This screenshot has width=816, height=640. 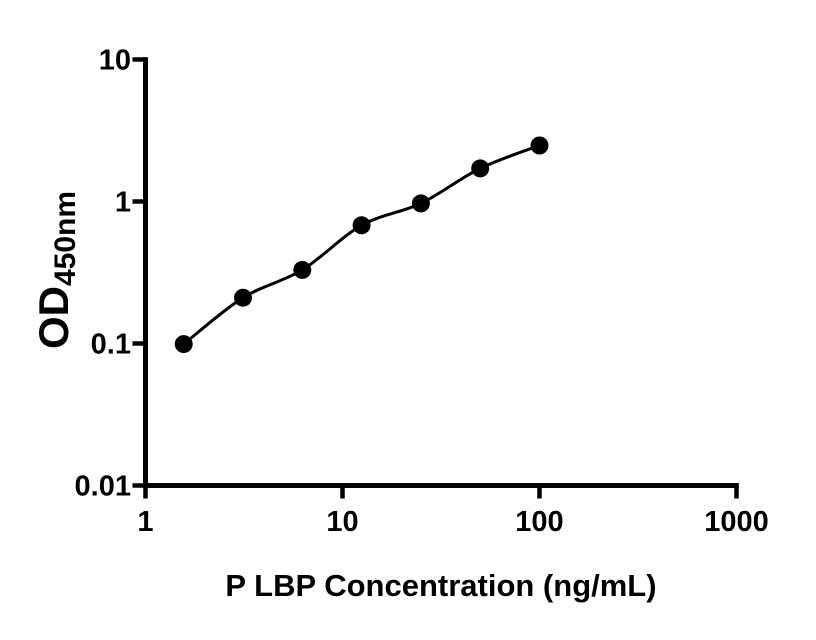 I want to click on x-tick-label: 1000, so click(x=736, y=522).